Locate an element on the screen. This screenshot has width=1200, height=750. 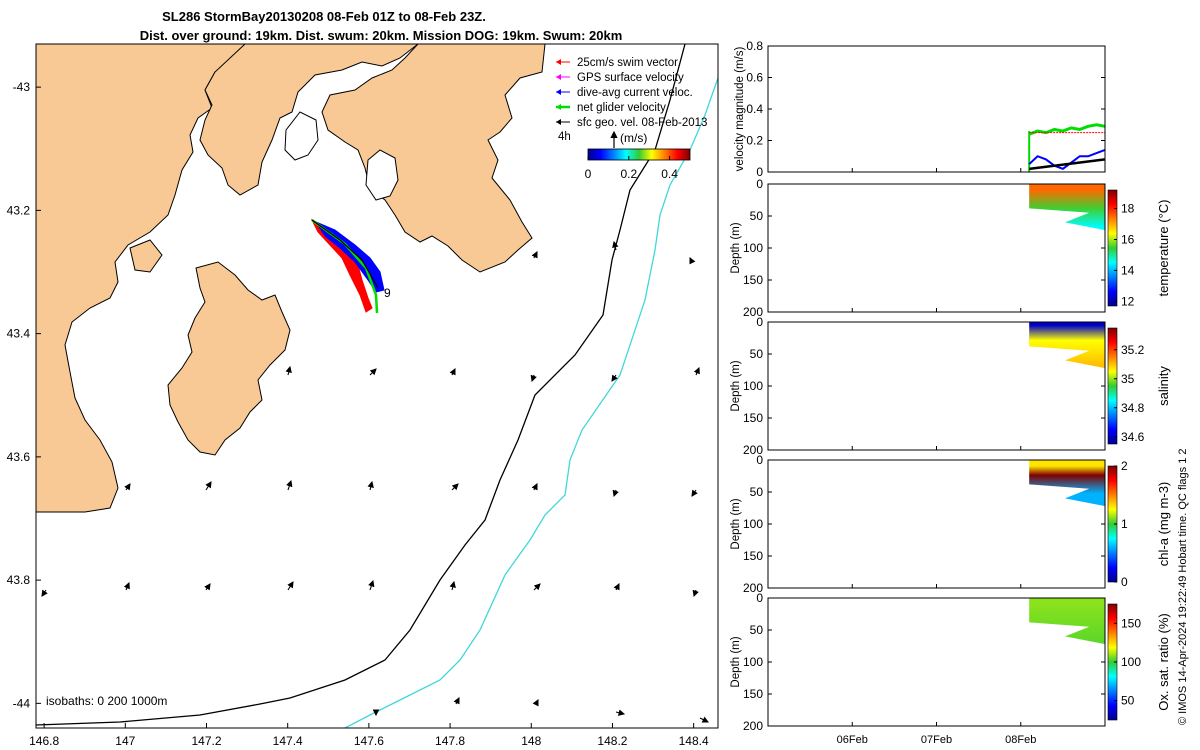
time-tick-label: 08Feb is located at coordinates (1020, 740).